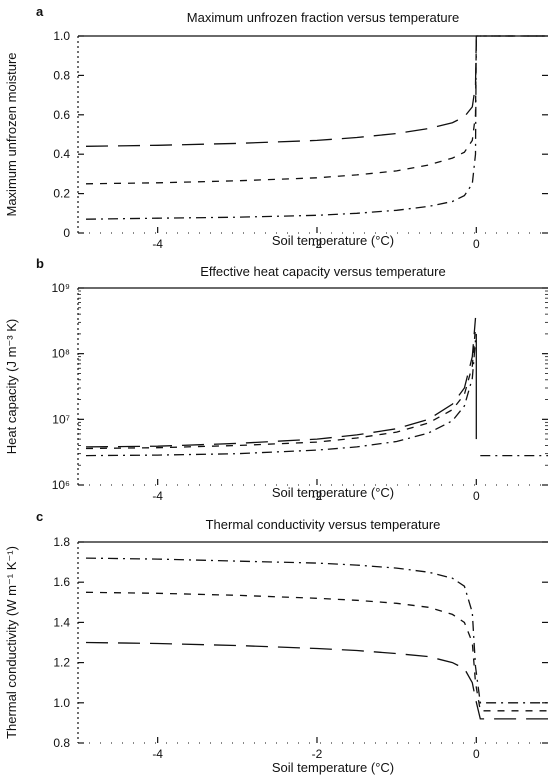 This screenshot has width=560, height=779. I want to click on y-tick-label: 0, so click(66, 233).